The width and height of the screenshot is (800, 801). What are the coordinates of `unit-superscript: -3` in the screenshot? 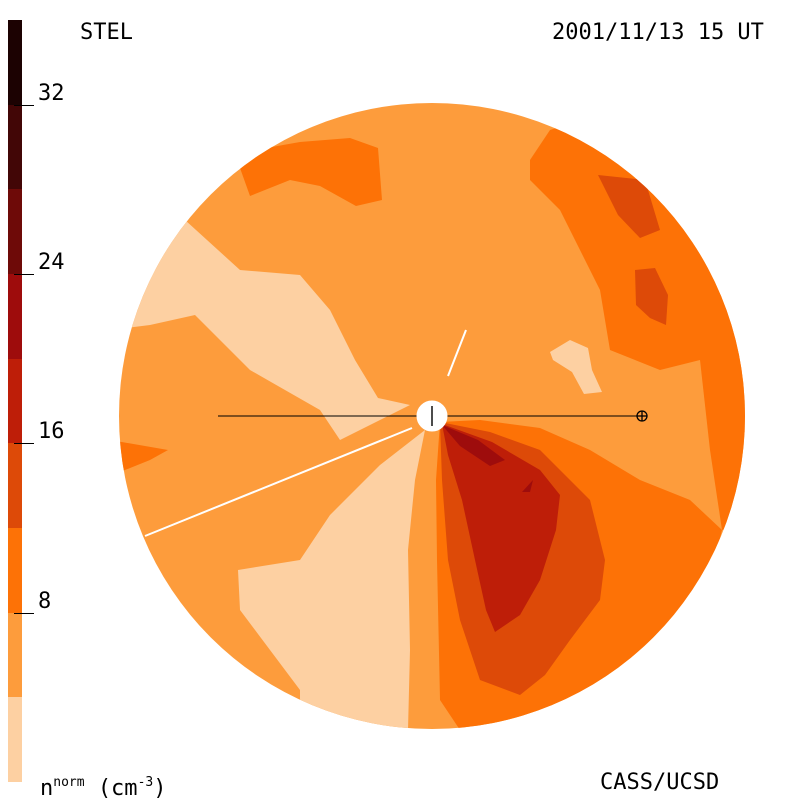 It's located at (145, 782).